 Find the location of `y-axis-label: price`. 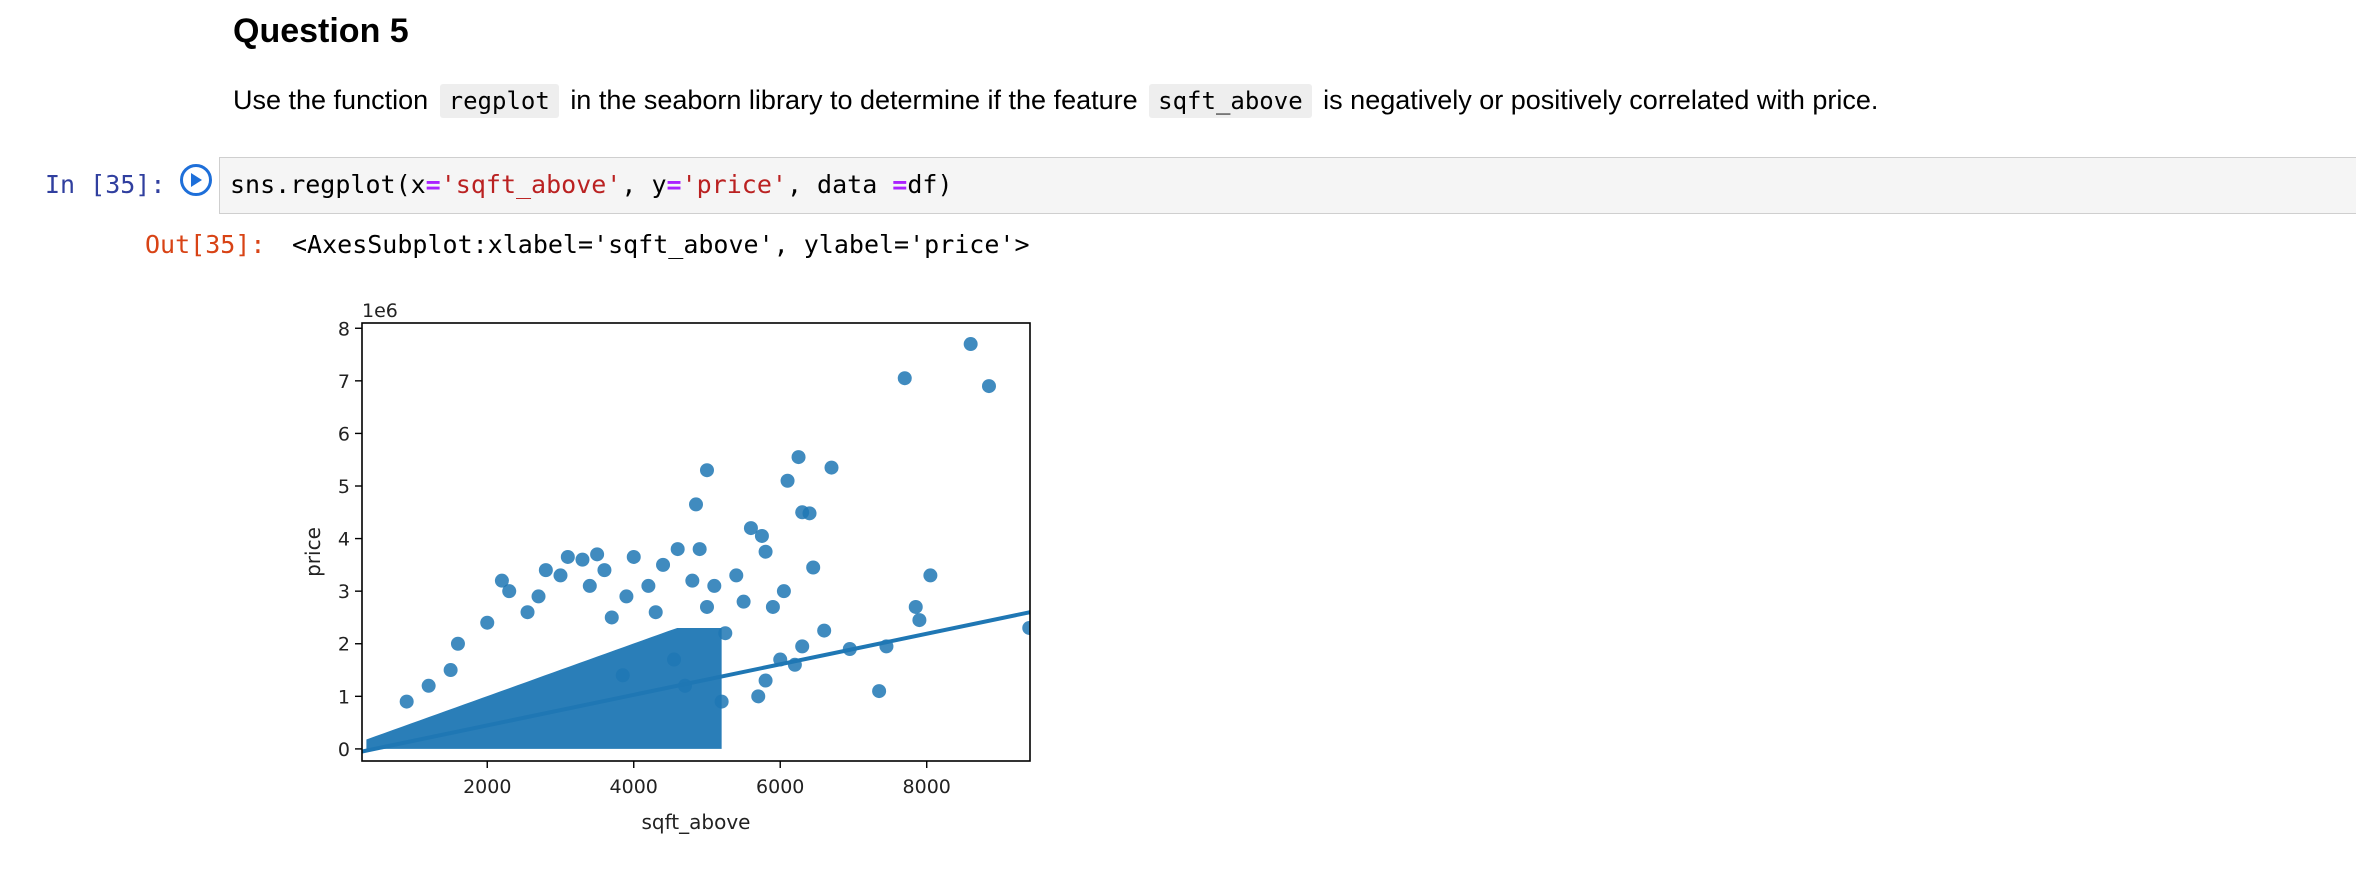

y-axis-label: price is located at coordinates (313, 552).